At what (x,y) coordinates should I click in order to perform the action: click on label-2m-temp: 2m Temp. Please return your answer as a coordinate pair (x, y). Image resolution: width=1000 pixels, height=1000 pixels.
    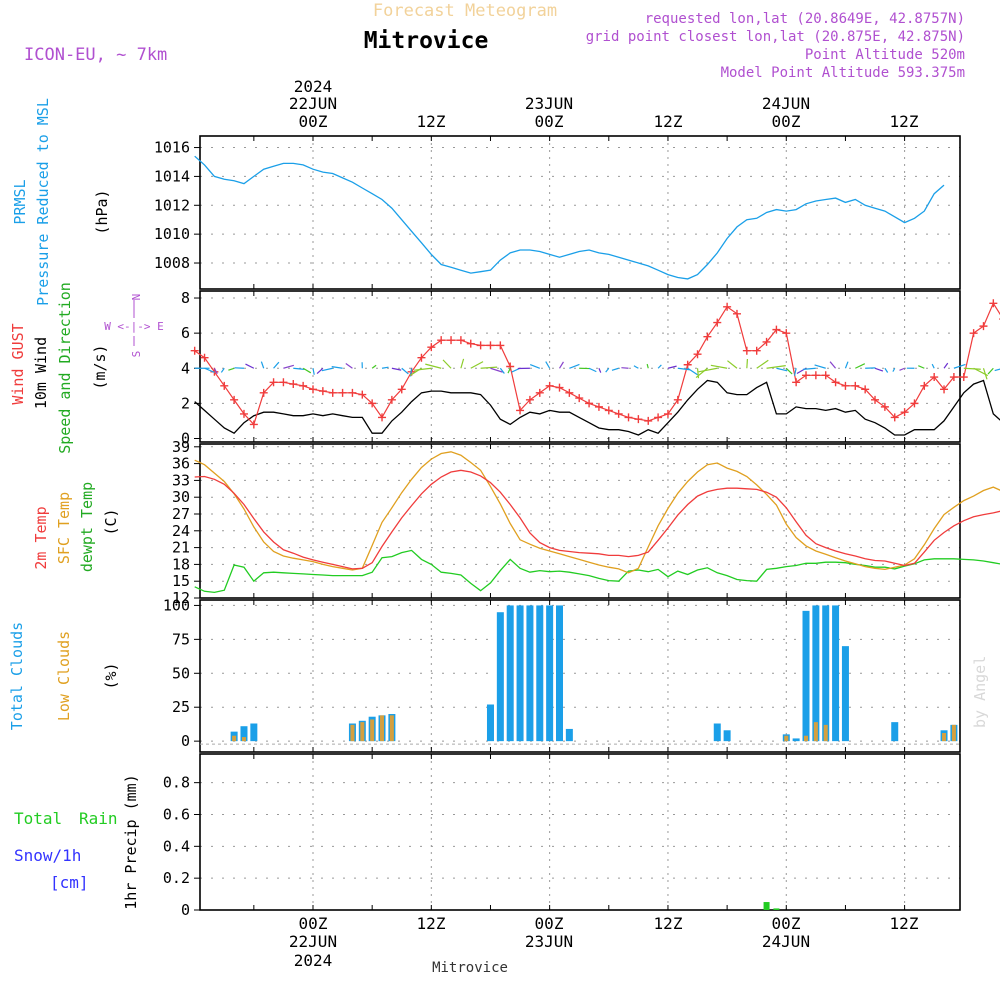
    Looking at the image, I should click on (41, 537).